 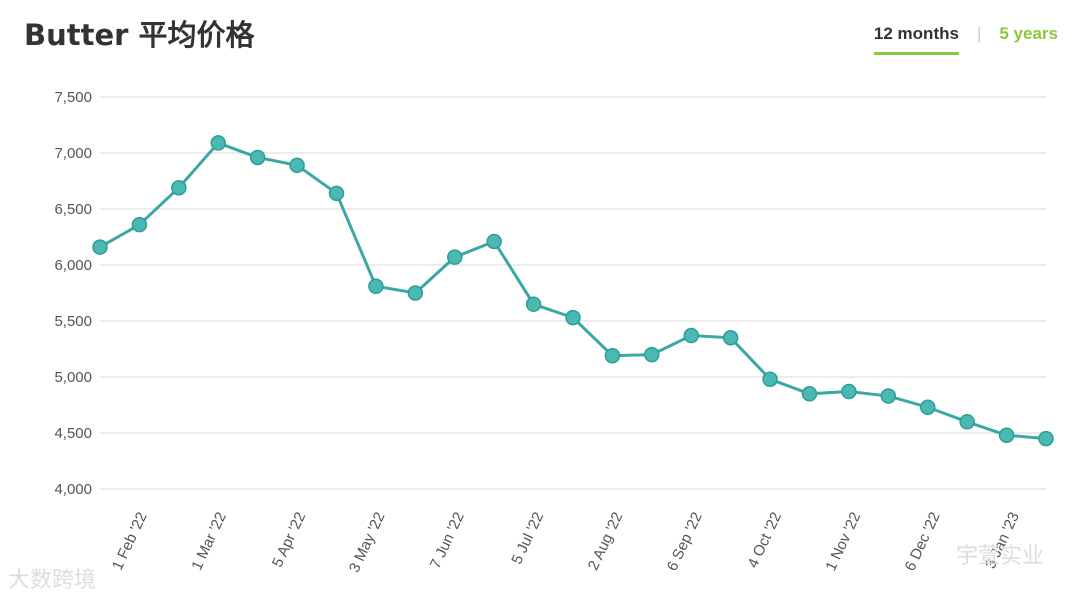 What do you see at coordinates (73, 209) in the screenshot?
I see `y-tick-label: 6,500` at bounding box center [73, 209].